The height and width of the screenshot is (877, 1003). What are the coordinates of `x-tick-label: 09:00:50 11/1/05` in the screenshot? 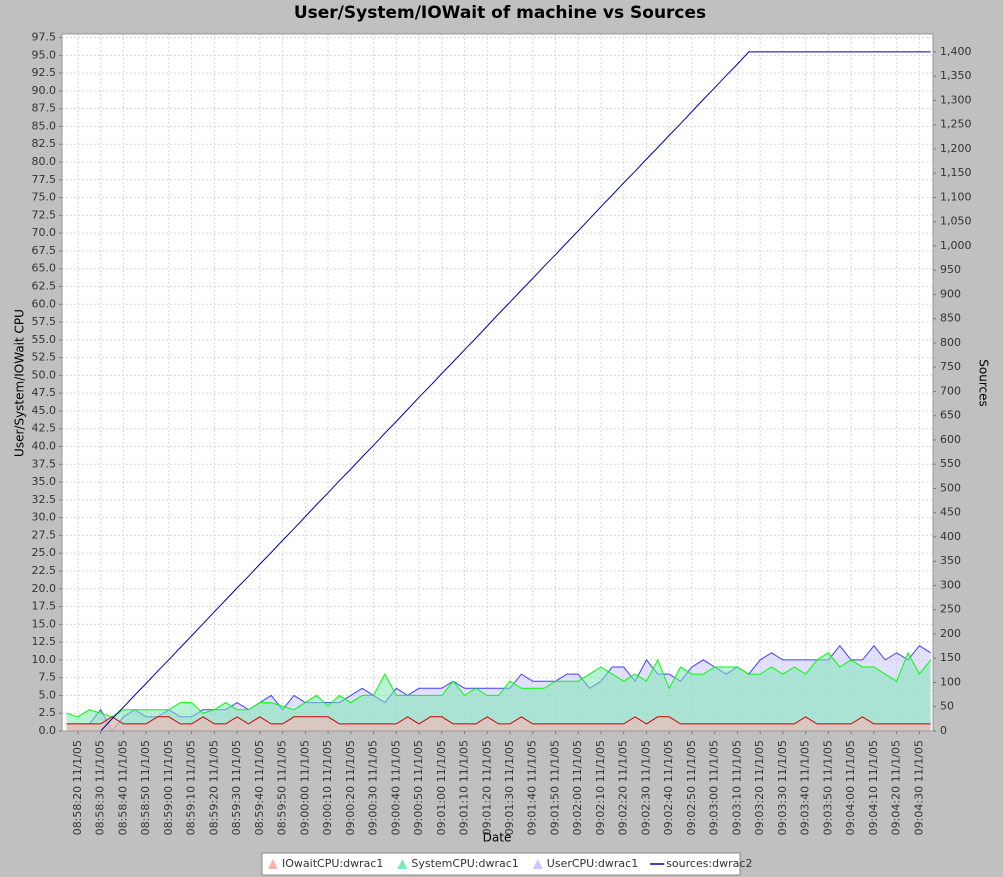 It's located at (418, 787).